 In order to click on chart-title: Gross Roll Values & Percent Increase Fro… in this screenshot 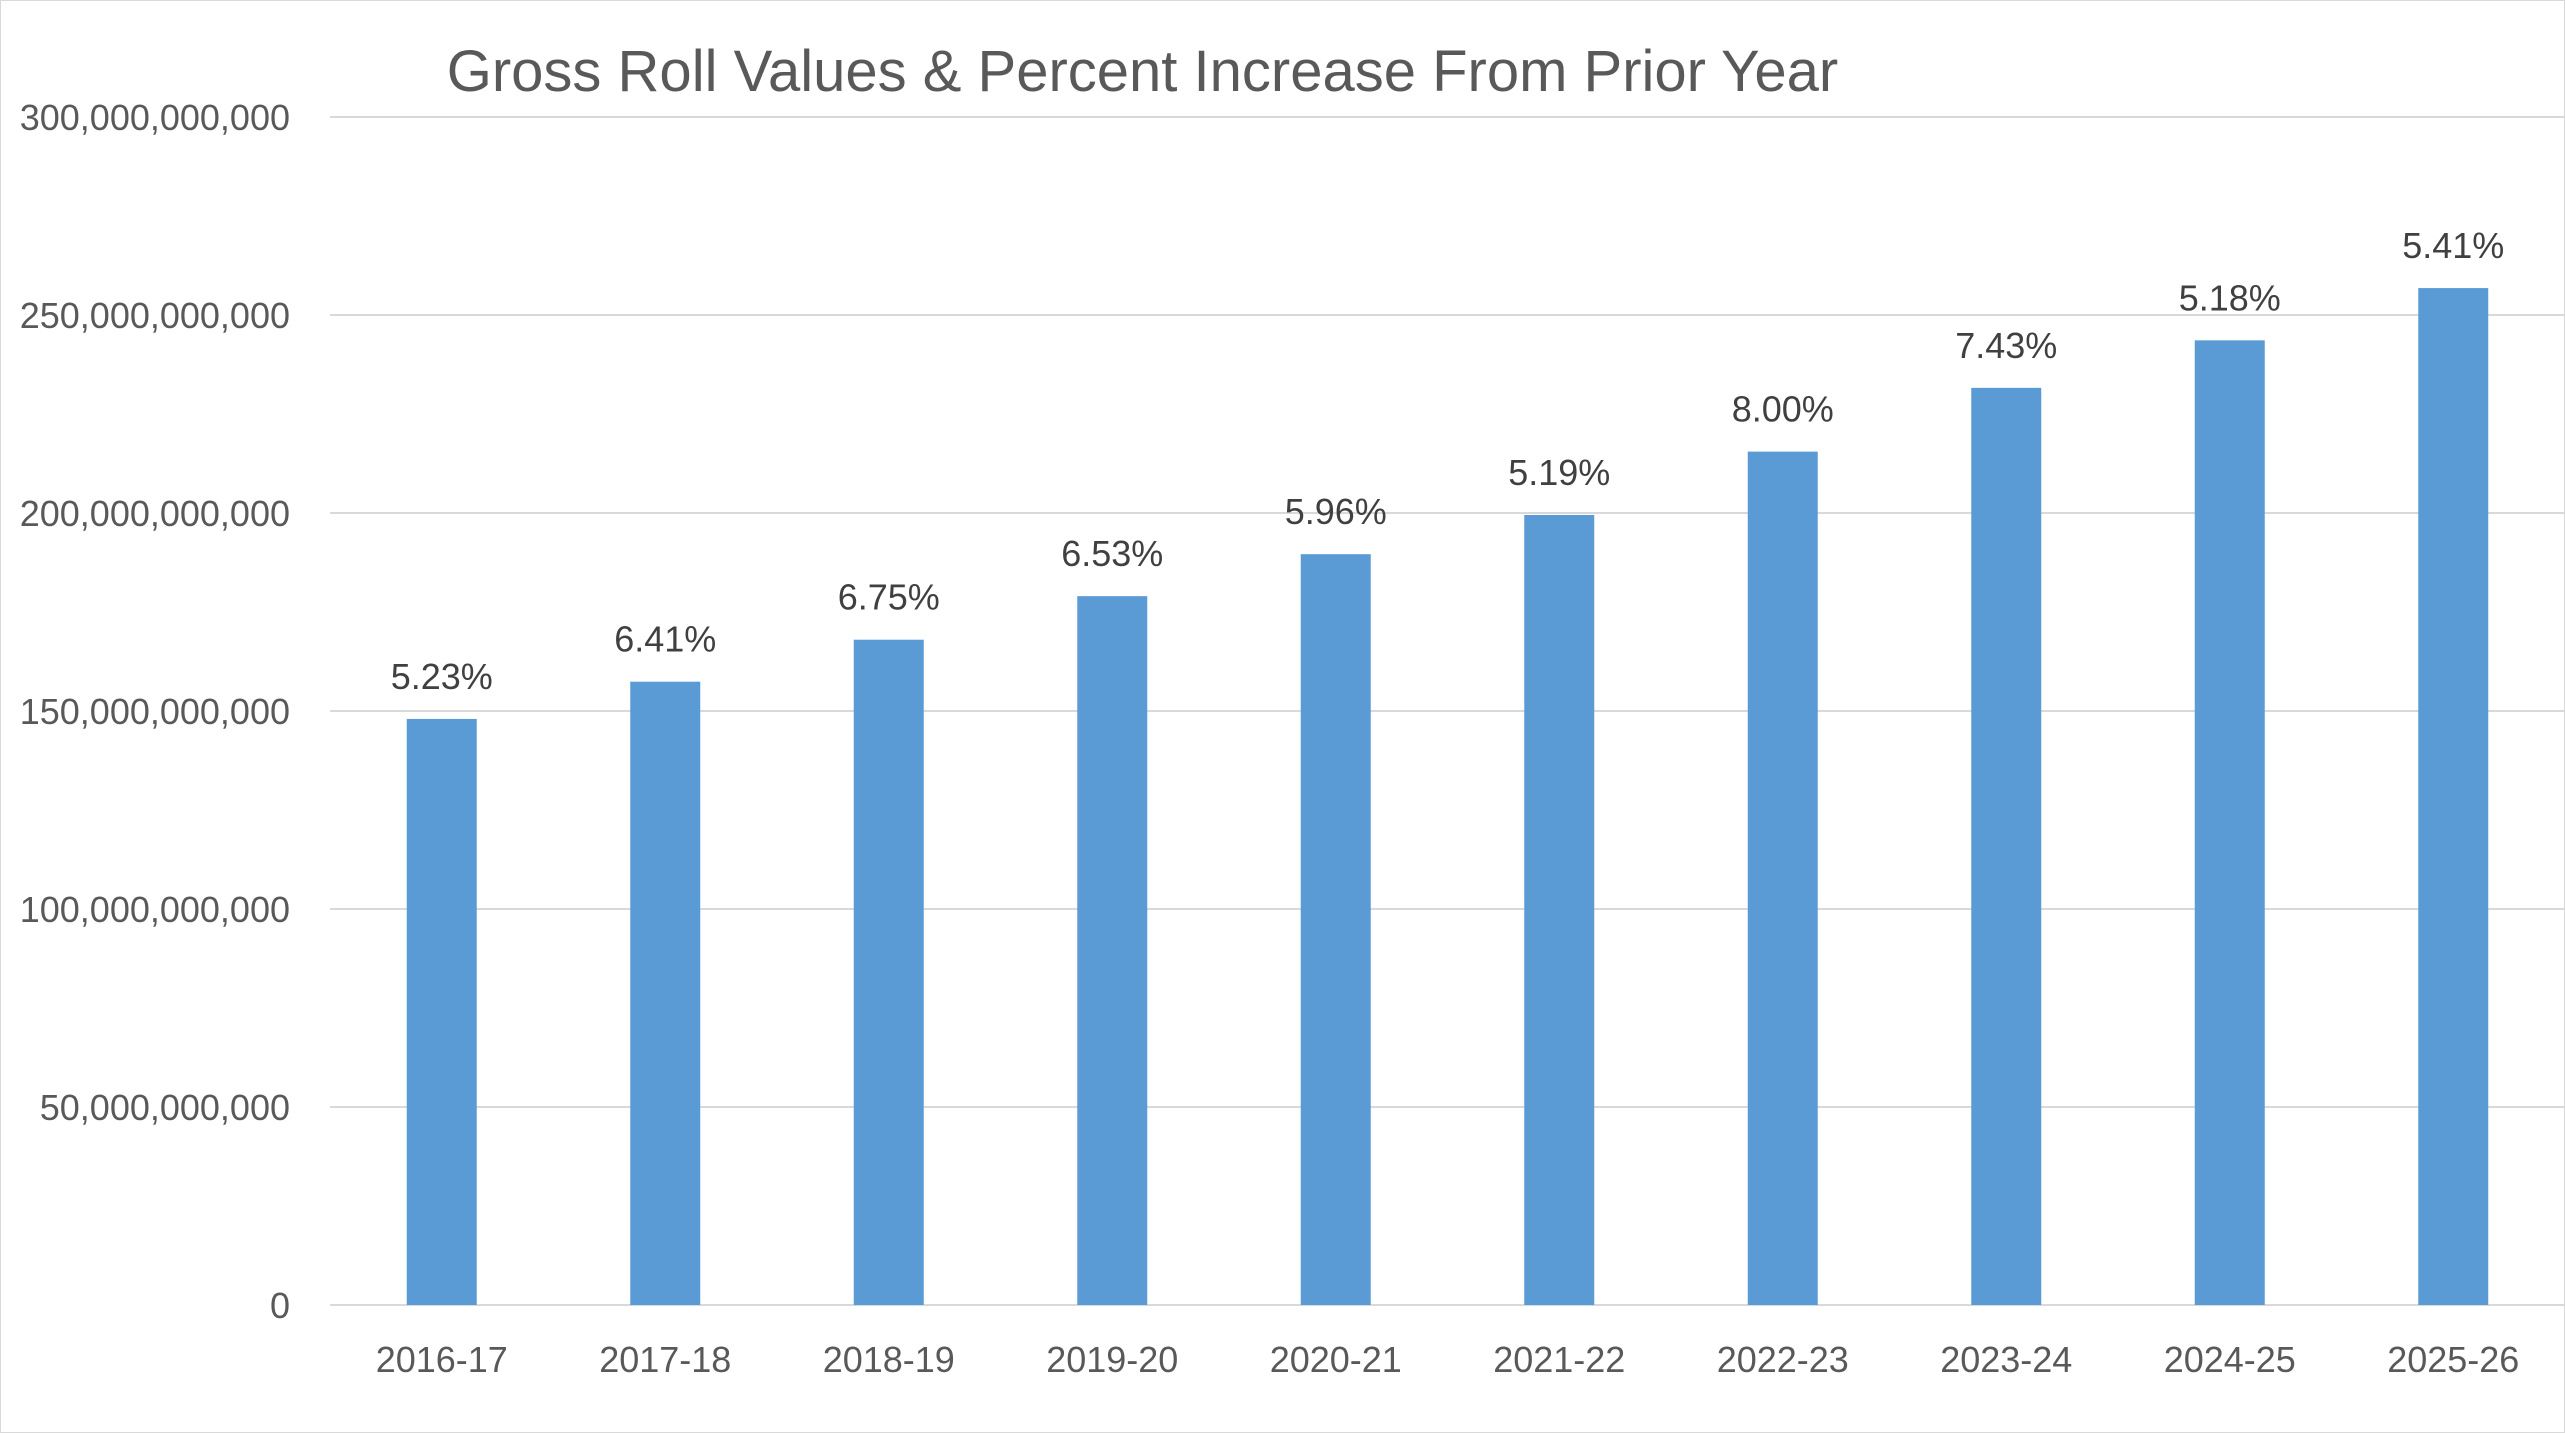, I will do `click(1142, 71)`.